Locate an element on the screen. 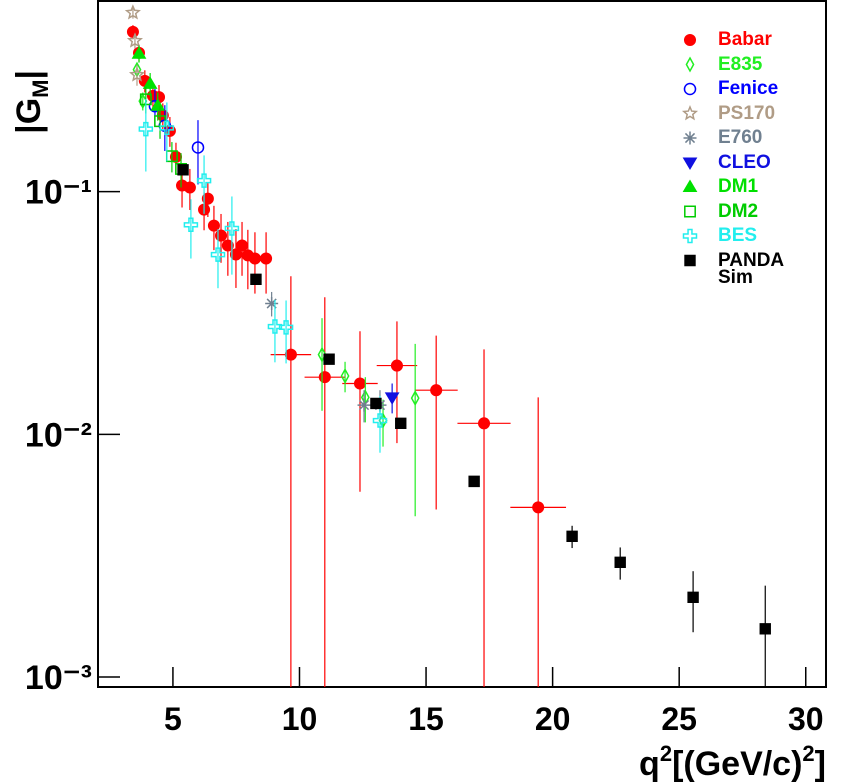 This screenshot has height=783, width=846. legend-label: E760 is located at coordinates (740, 137).